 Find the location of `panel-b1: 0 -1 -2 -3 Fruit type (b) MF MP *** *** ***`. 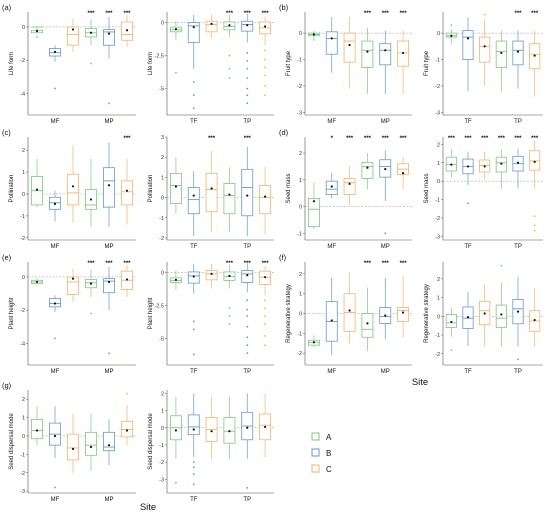

panel-b1: 0 -1 -2 -3 Fruit type (b) MF MP *** *** *** is located at coordinates (345, 64).